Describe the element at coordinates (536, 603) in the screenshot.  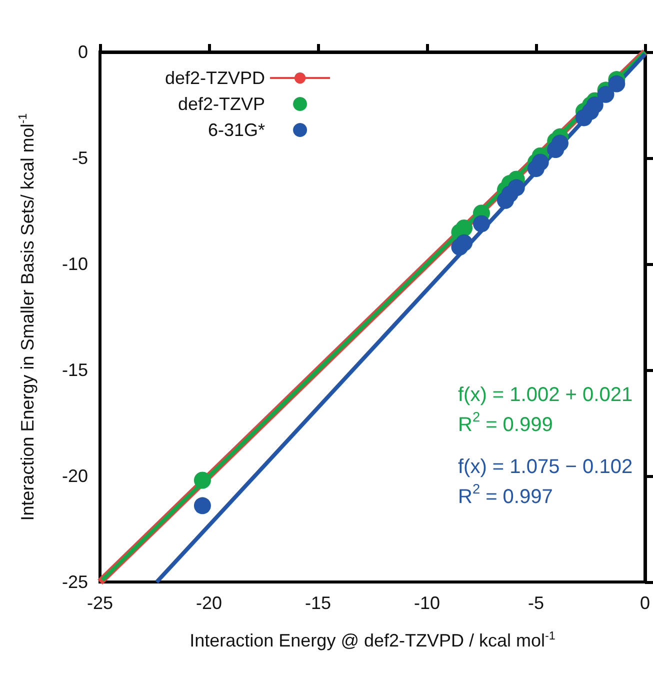
I see `x-tick-label: -5` at that location.